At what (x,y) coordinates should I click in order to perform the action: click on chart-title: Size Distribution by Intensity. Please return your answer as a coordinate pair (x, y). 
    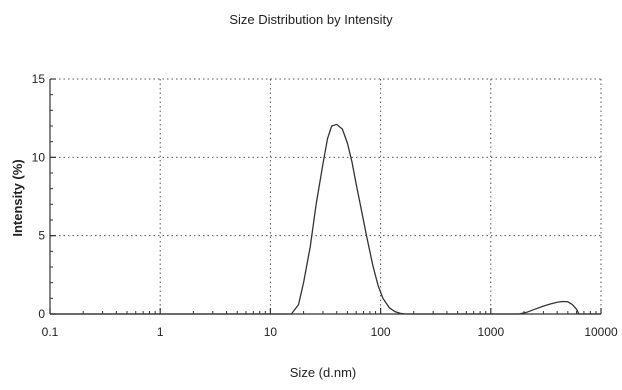
    Looking at the image, I should click on (311, 19).